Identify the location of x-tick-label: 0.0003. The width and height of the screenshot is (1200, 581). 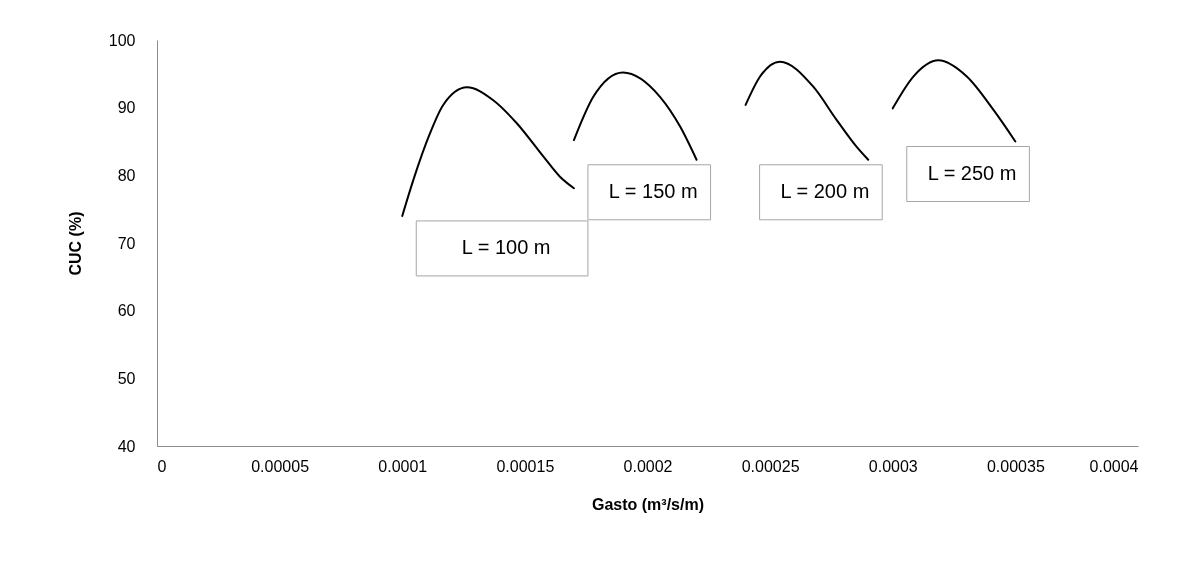
(893, 466).